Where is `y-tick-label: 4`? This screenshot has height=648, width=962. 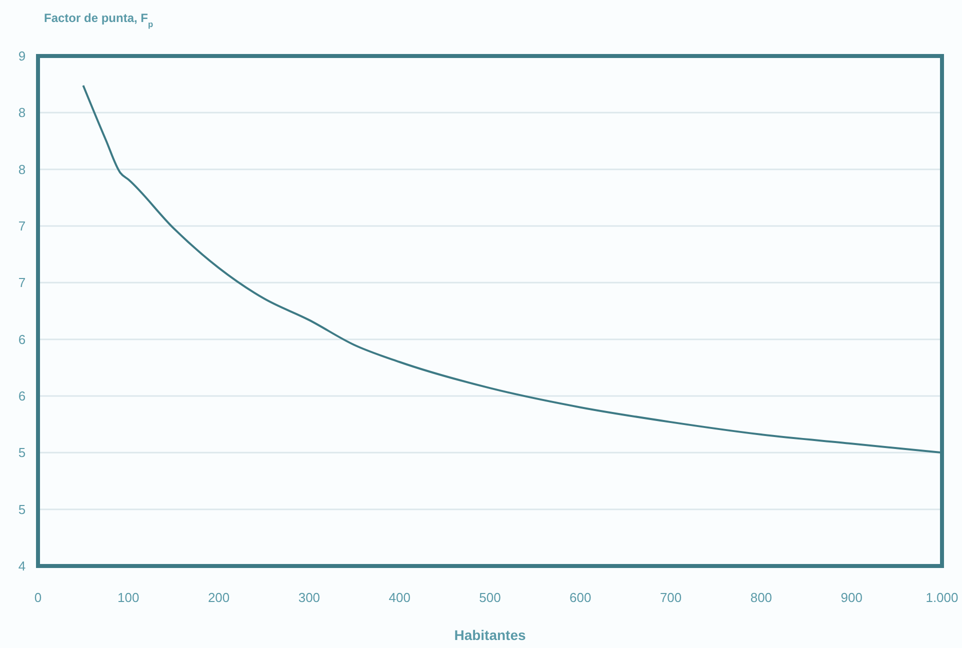 y-tick-label: 4 is located at coordinates (22, 566).